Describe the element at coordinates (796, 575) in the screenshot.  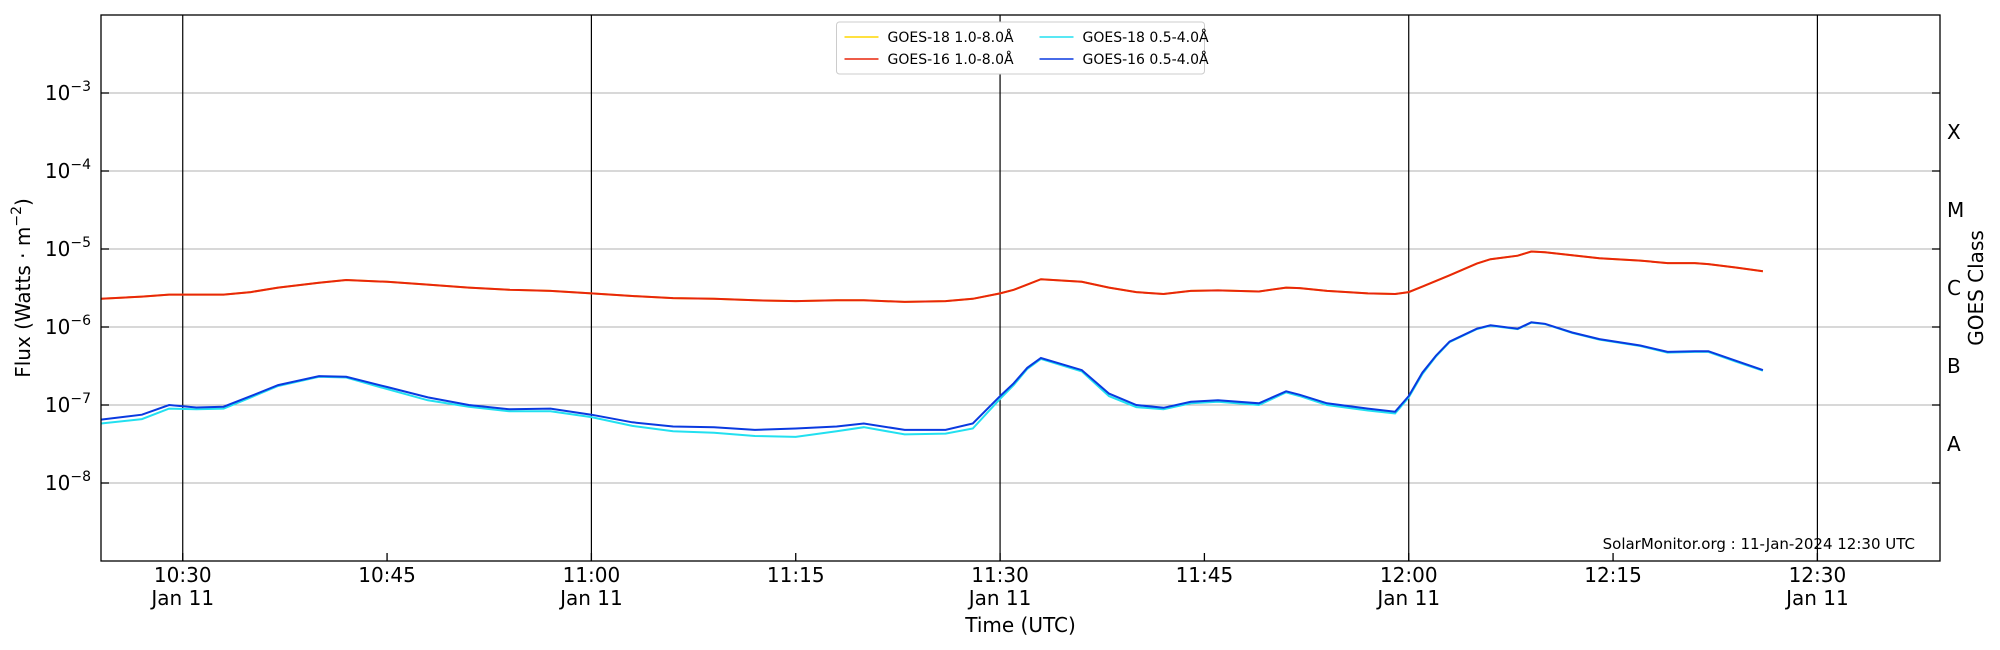
I see `x-tick-label: 11:15` at that location.